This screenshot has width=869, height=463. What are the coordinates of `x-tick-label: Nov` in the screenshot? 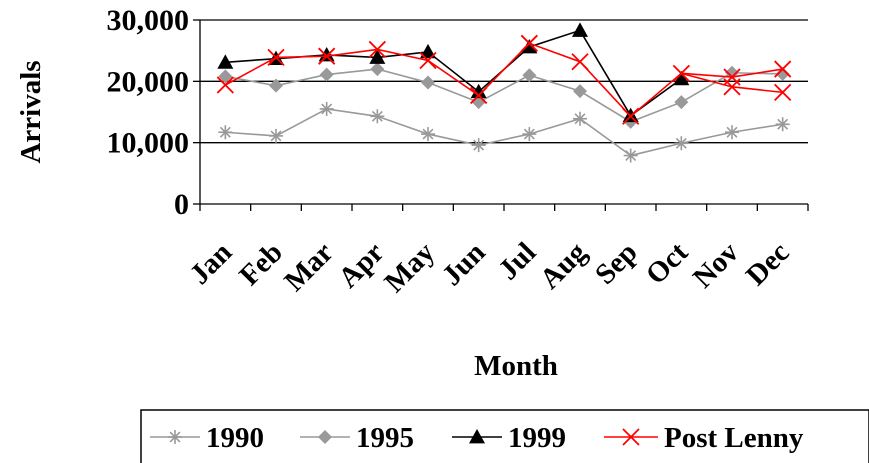 It's located at (716, 265).